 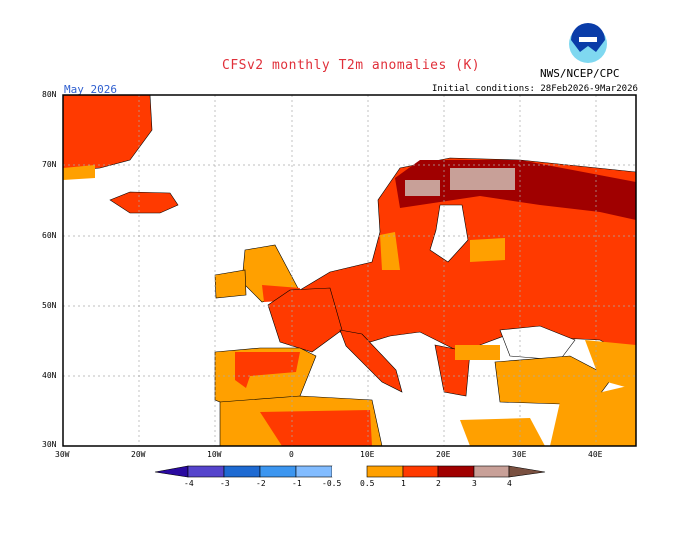 What do you see at coordinates (291, 454) in the screenshot?
I see `lon-label: 0` at bounding box center [291, 454].